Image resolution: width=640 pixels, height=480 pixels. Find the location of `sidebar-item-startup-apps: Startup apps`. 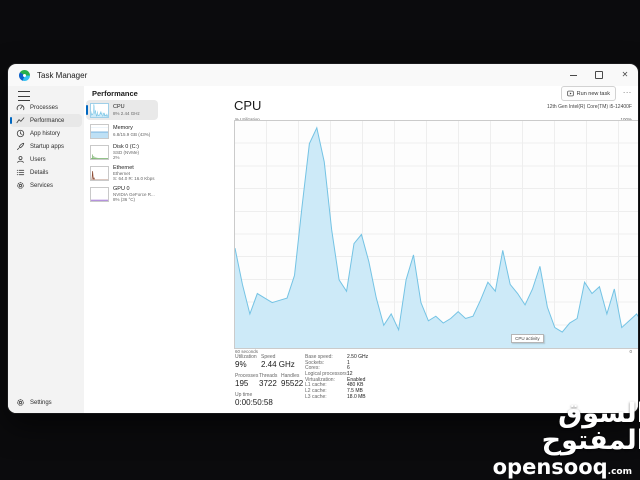

sidebar-item-startup-apps: Startup apps is located at coordinates (46, 146).